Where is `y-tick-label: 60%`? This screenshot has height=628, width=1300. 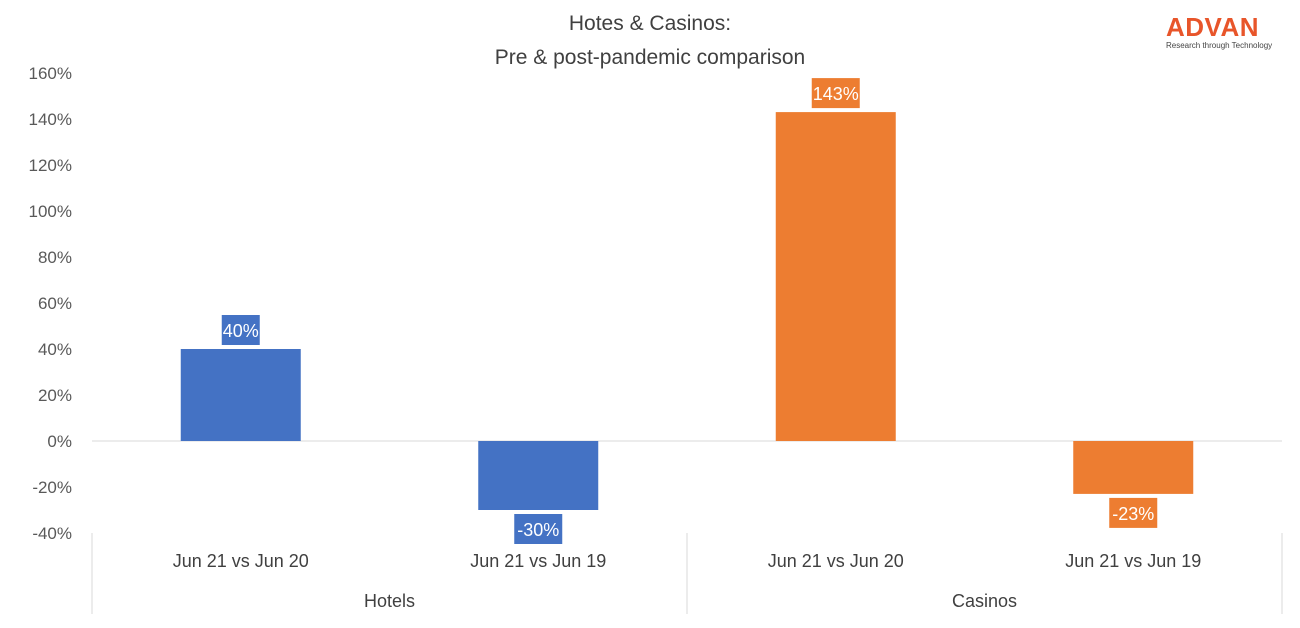 y-tick-label: 60% is located at coordinates (55, 303).